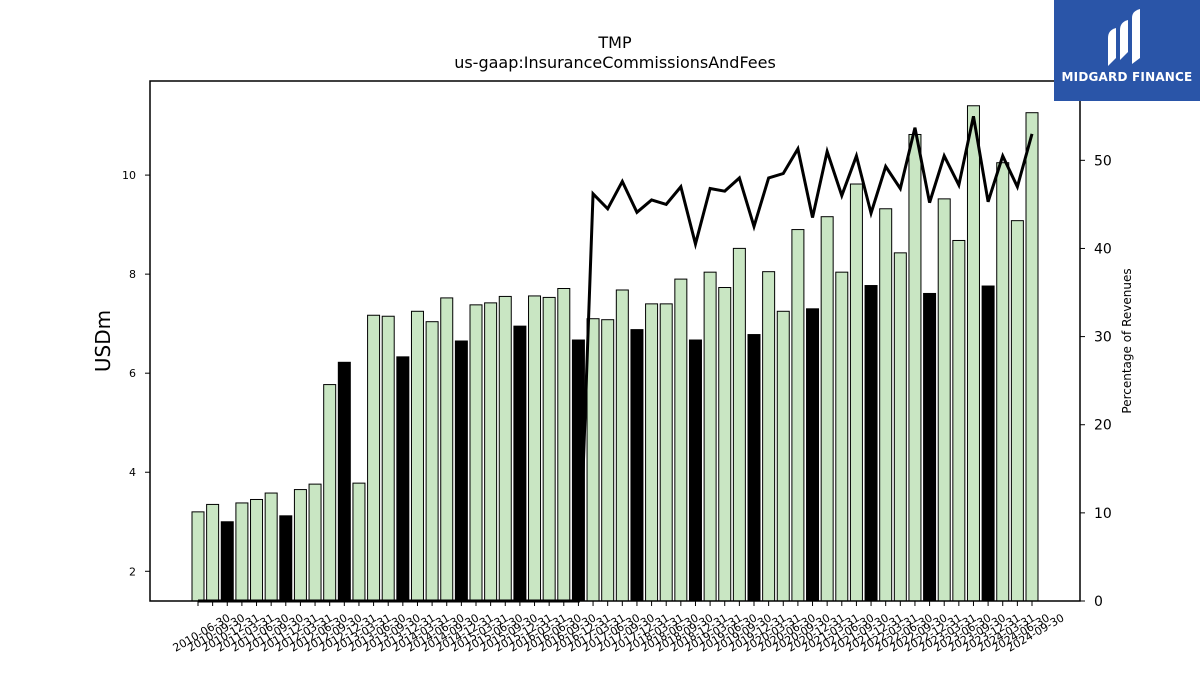 The height and width of the screenshot is (675, 1200). What do you see at coordinates (1103, 338) in the screenshot?
I see `y-right-tick-label: 30` at bounding box center [1103, 338].